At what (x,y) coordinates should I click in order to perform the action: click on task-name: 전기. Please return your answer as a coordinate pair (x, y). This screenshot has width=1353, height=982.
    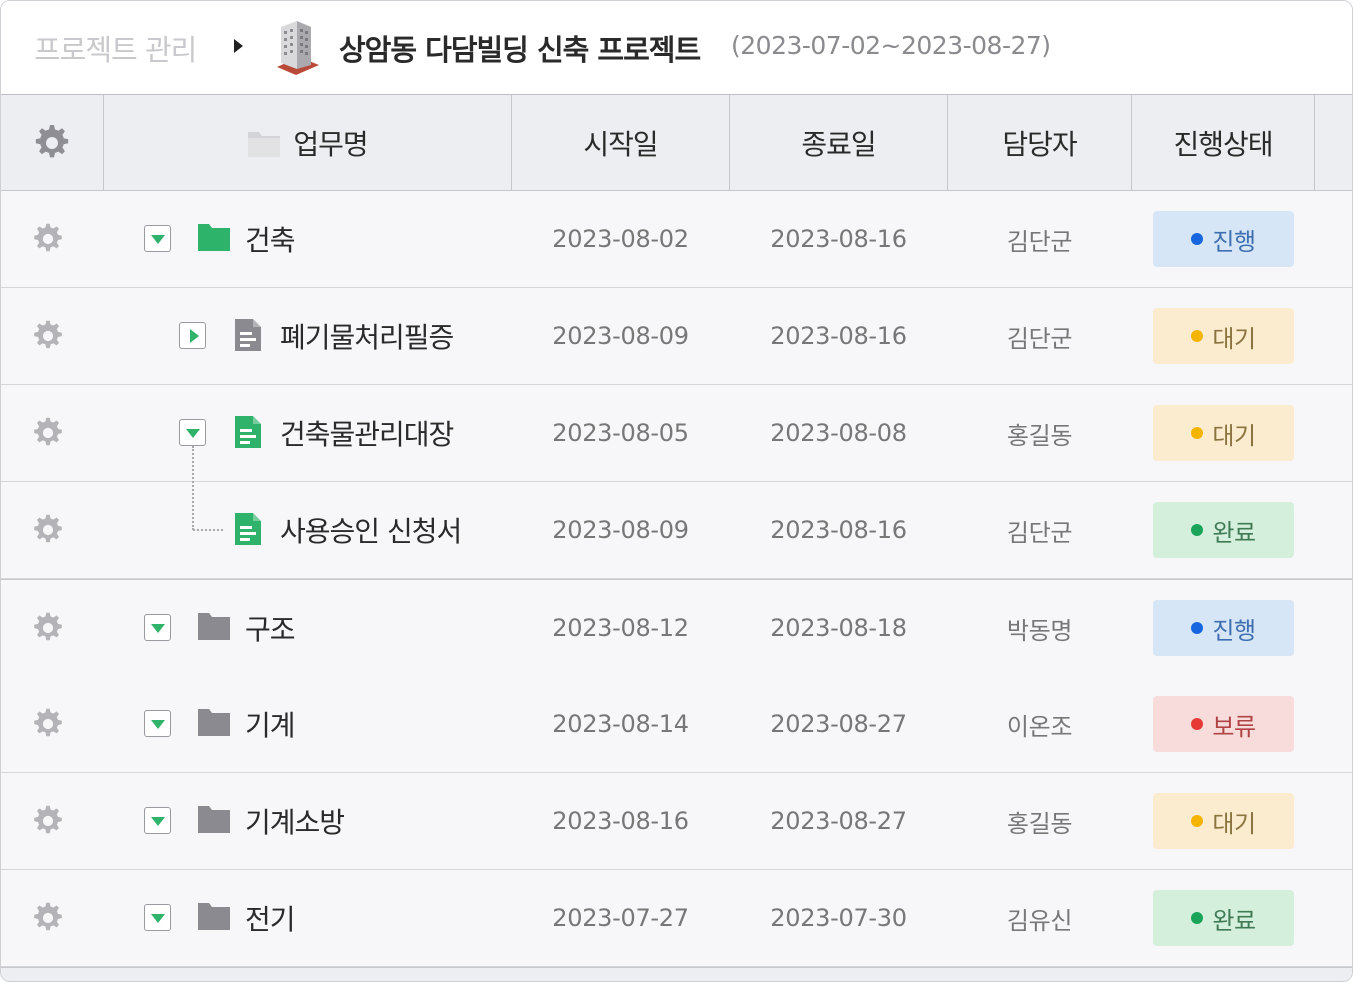
    Looking at the image, I should click on (270, 919).